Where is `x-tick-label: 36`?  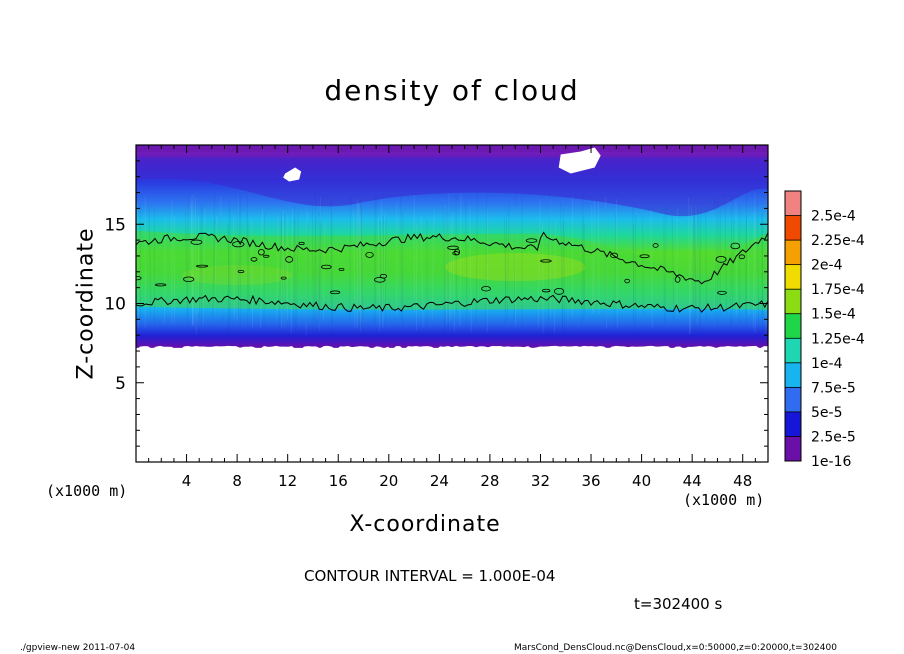
x-tick-label: 36 is located at coordinates (590, 481).